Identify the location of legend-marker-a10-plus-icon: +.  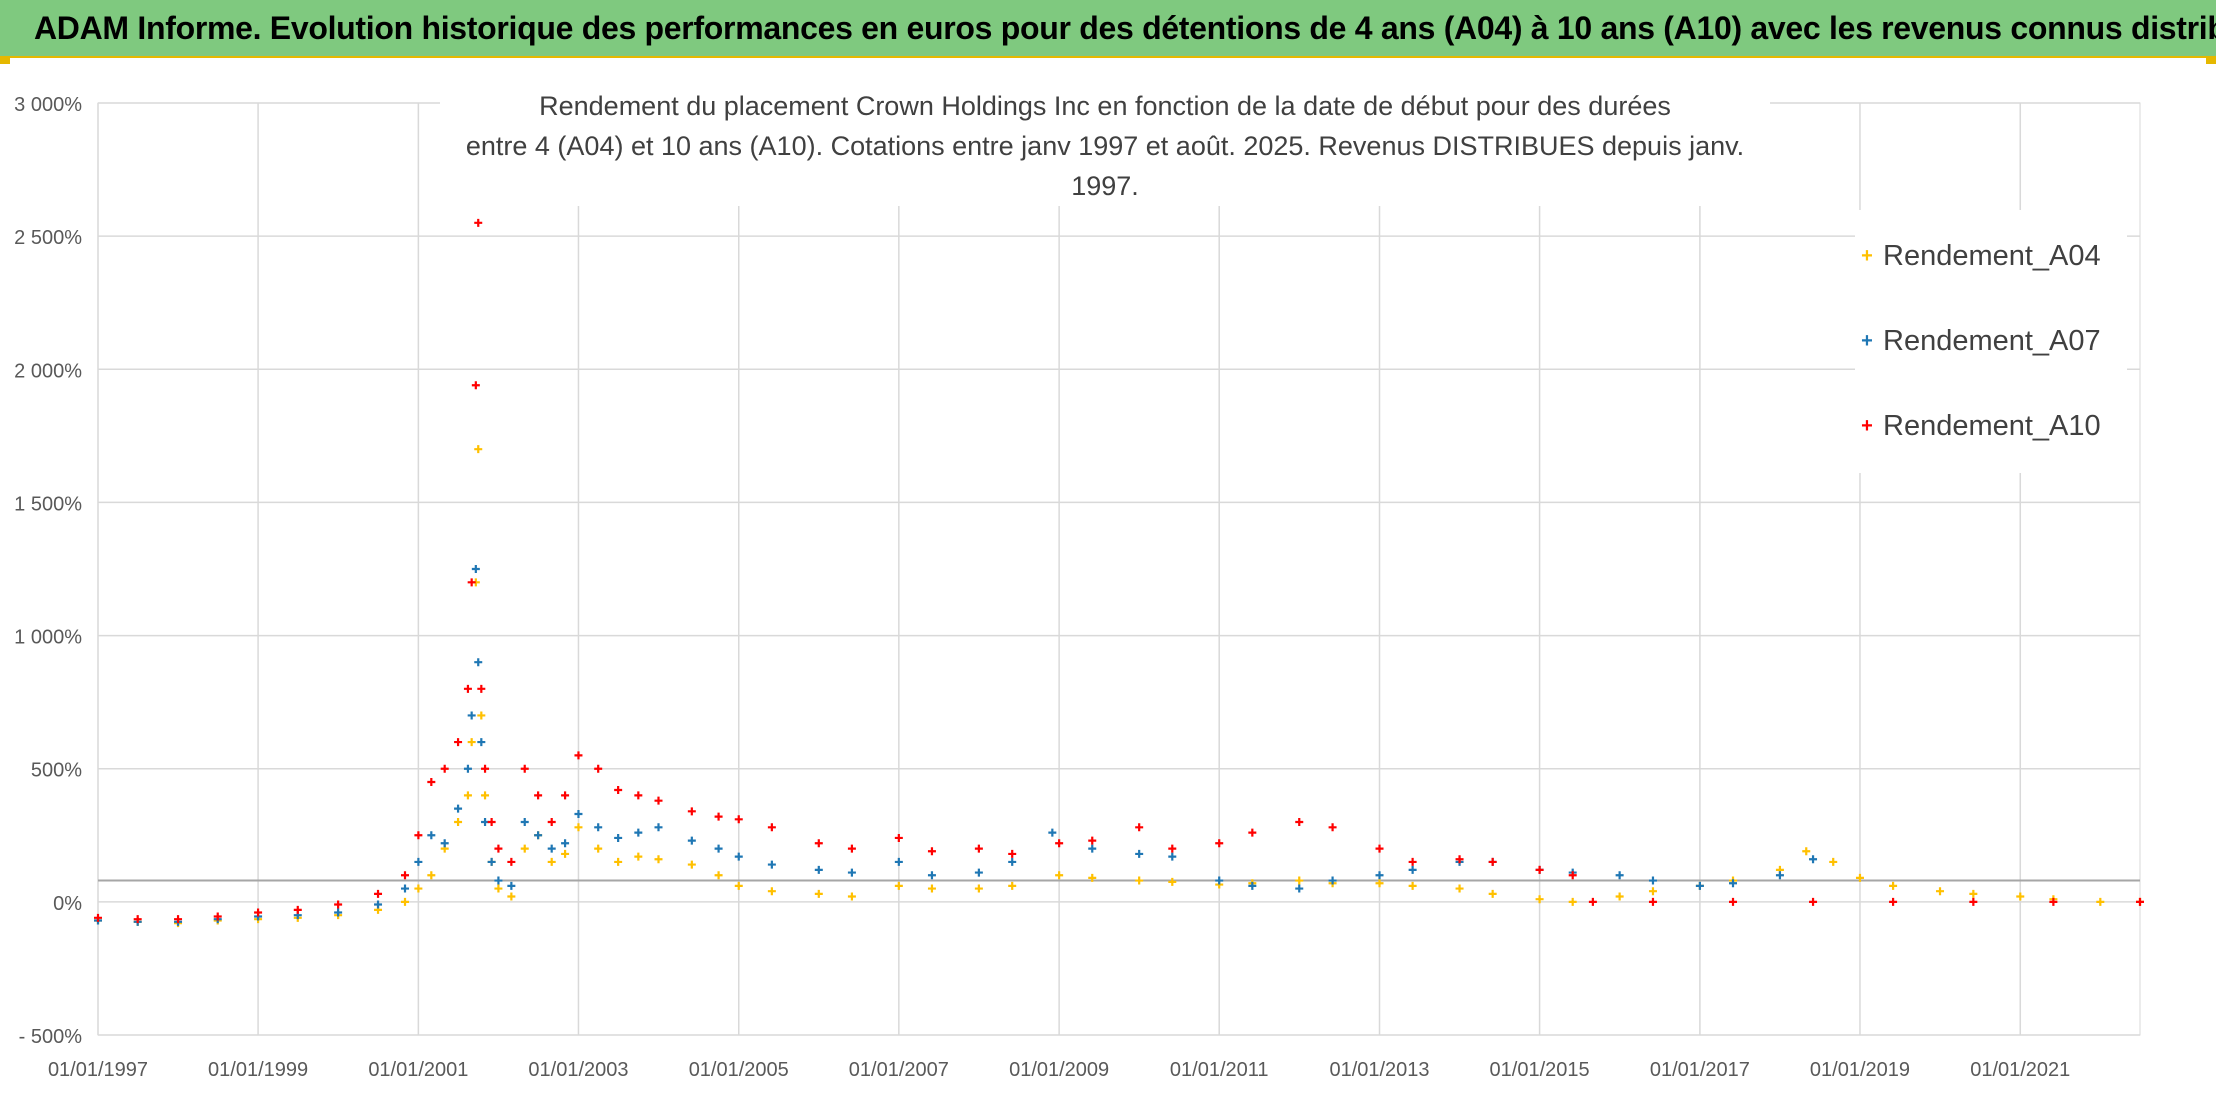
(1867, 426).